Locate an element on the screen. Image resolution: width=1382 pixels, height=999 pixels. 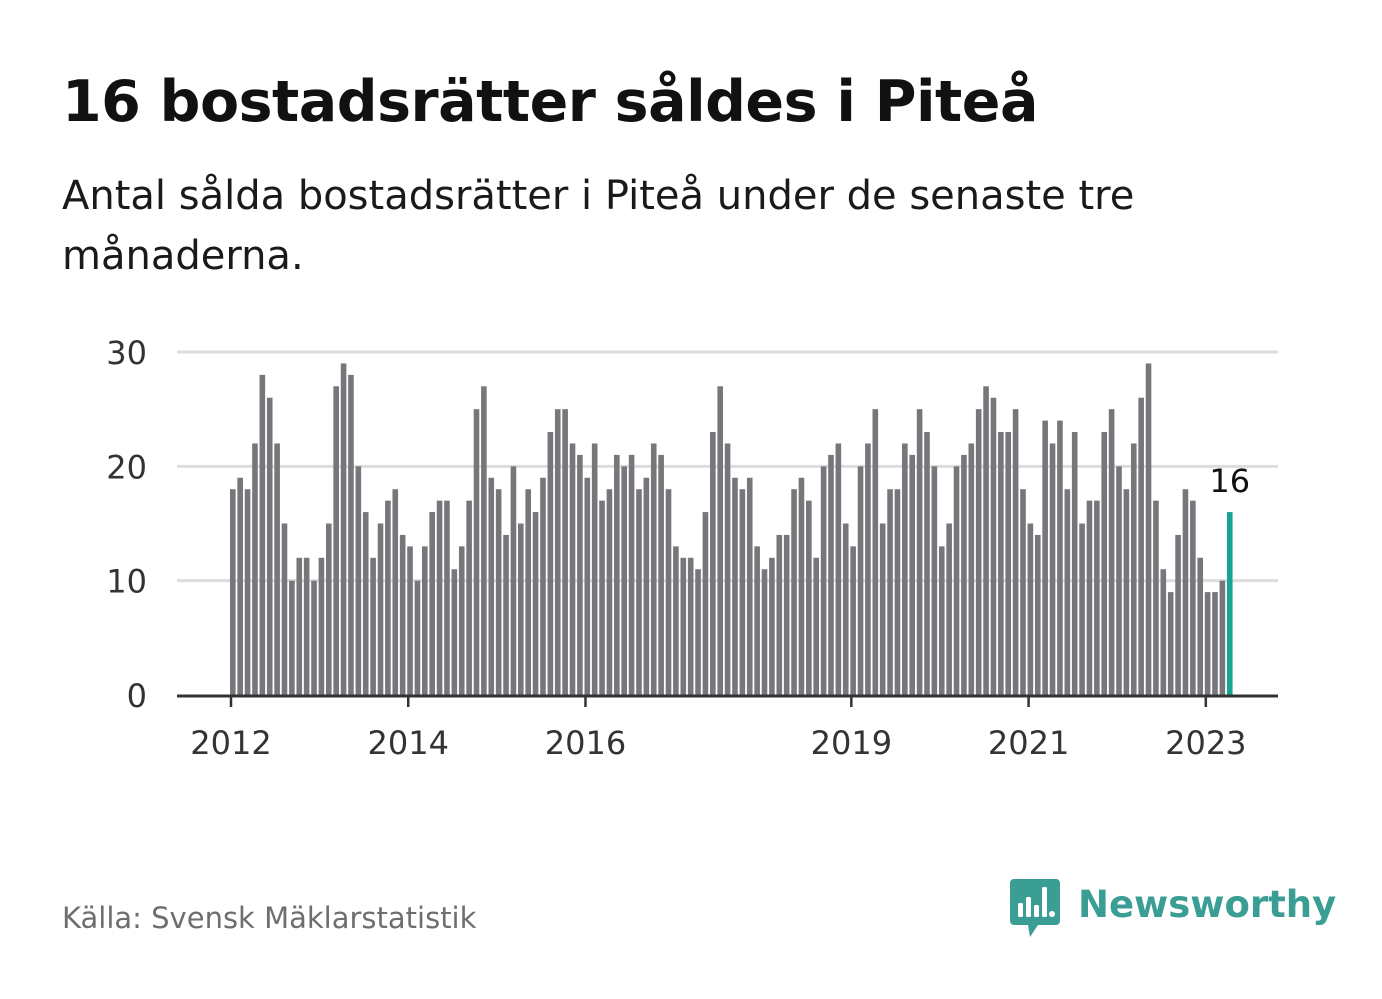
y-tick-label: 30 is located at coordinates (126, 353).